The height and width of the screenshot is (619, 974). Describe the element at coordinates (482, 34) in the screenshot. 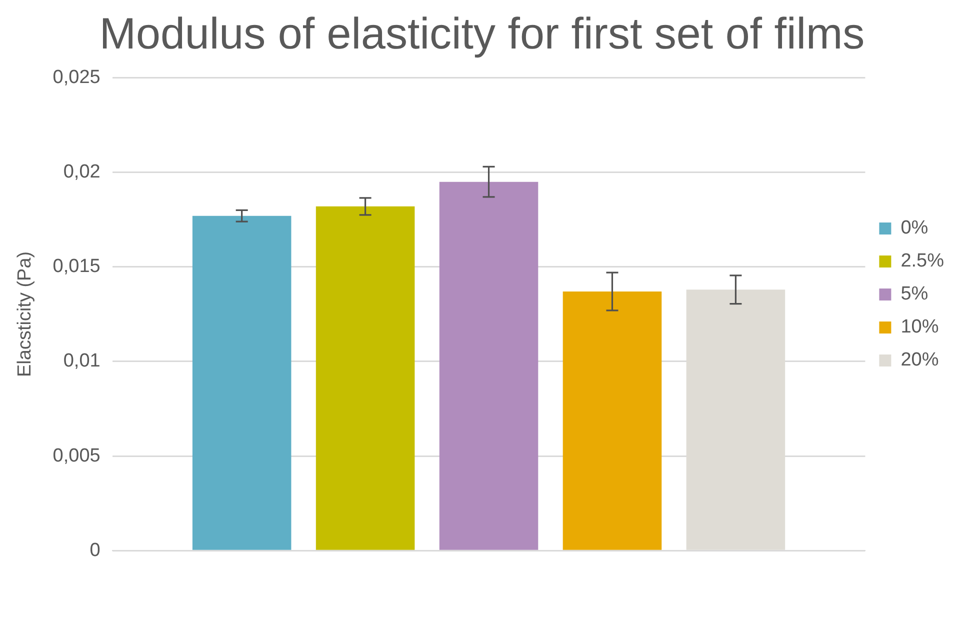

I see `chart-title: Modulus of elasticity for first set of films` at that location.